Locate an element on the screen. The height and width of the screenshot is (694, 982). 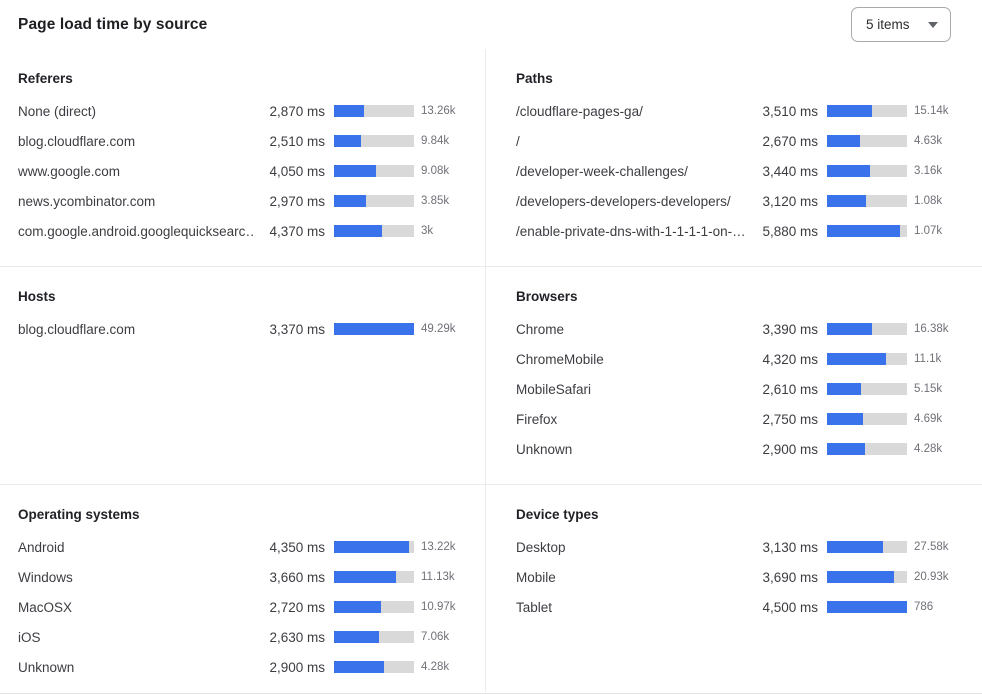
row-label: Windows is located at coordinates (45, 577).